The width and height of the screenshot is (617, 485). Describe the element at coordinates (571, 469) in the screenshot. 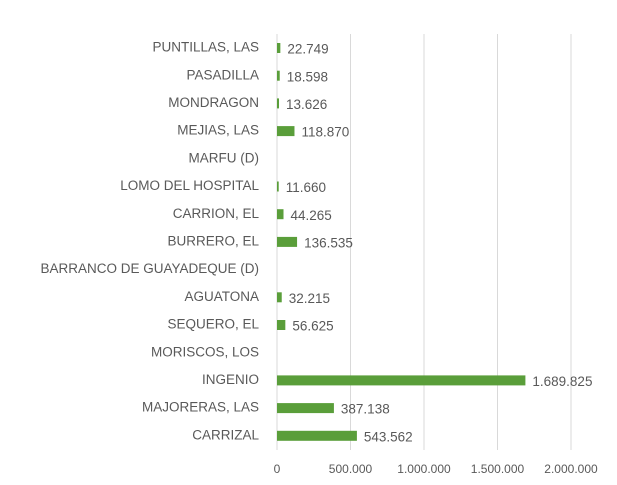

I see `x-tick-label: 2.000.000` at that location.